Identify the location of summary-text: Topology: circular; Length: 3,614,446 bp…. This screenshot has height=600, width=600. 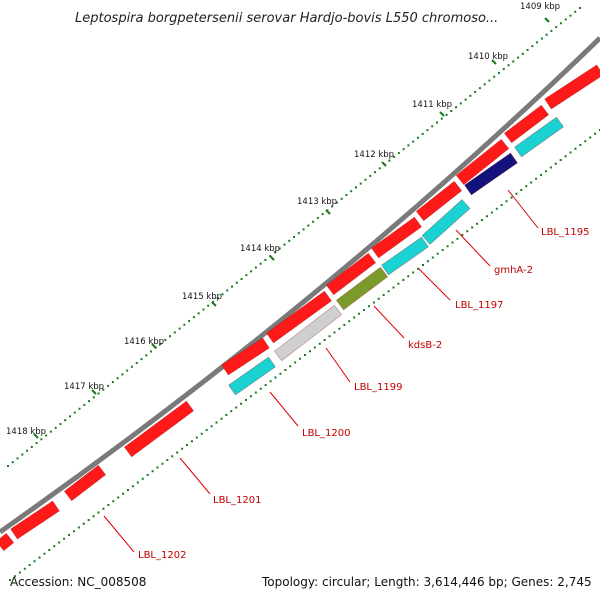
(426, 582).